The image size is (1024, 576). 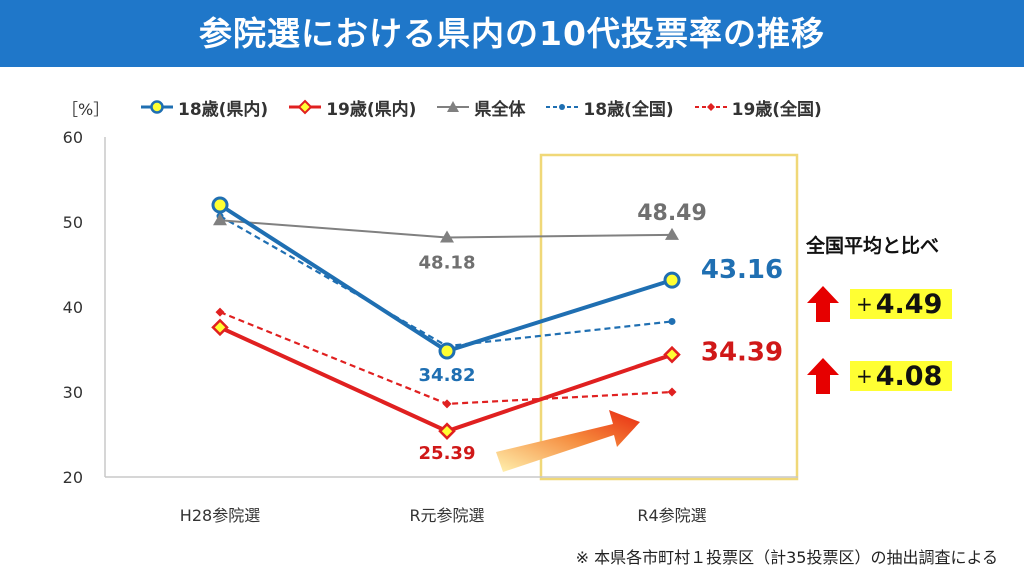 What do you see at coordinates (453, 106) in the screenshot?
I see `triangle-marker-line-icon` at bounding box center [453, 106].